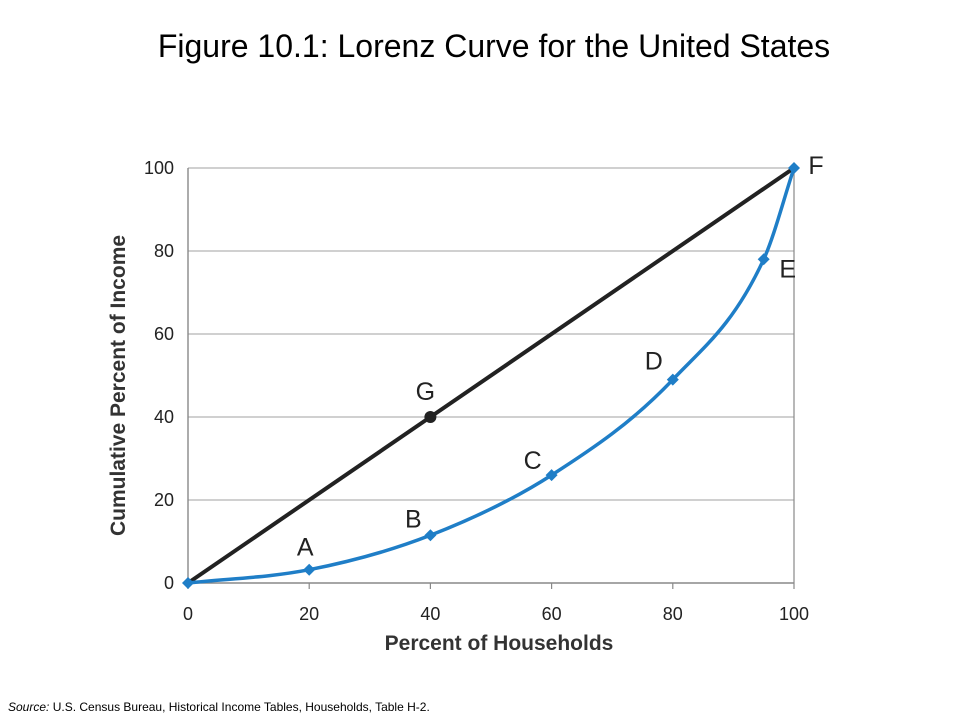  What do you see at coordinates (159, 168) in the screenshot?
I see `y-tick-label: 100` at bounding box center [159, 168].